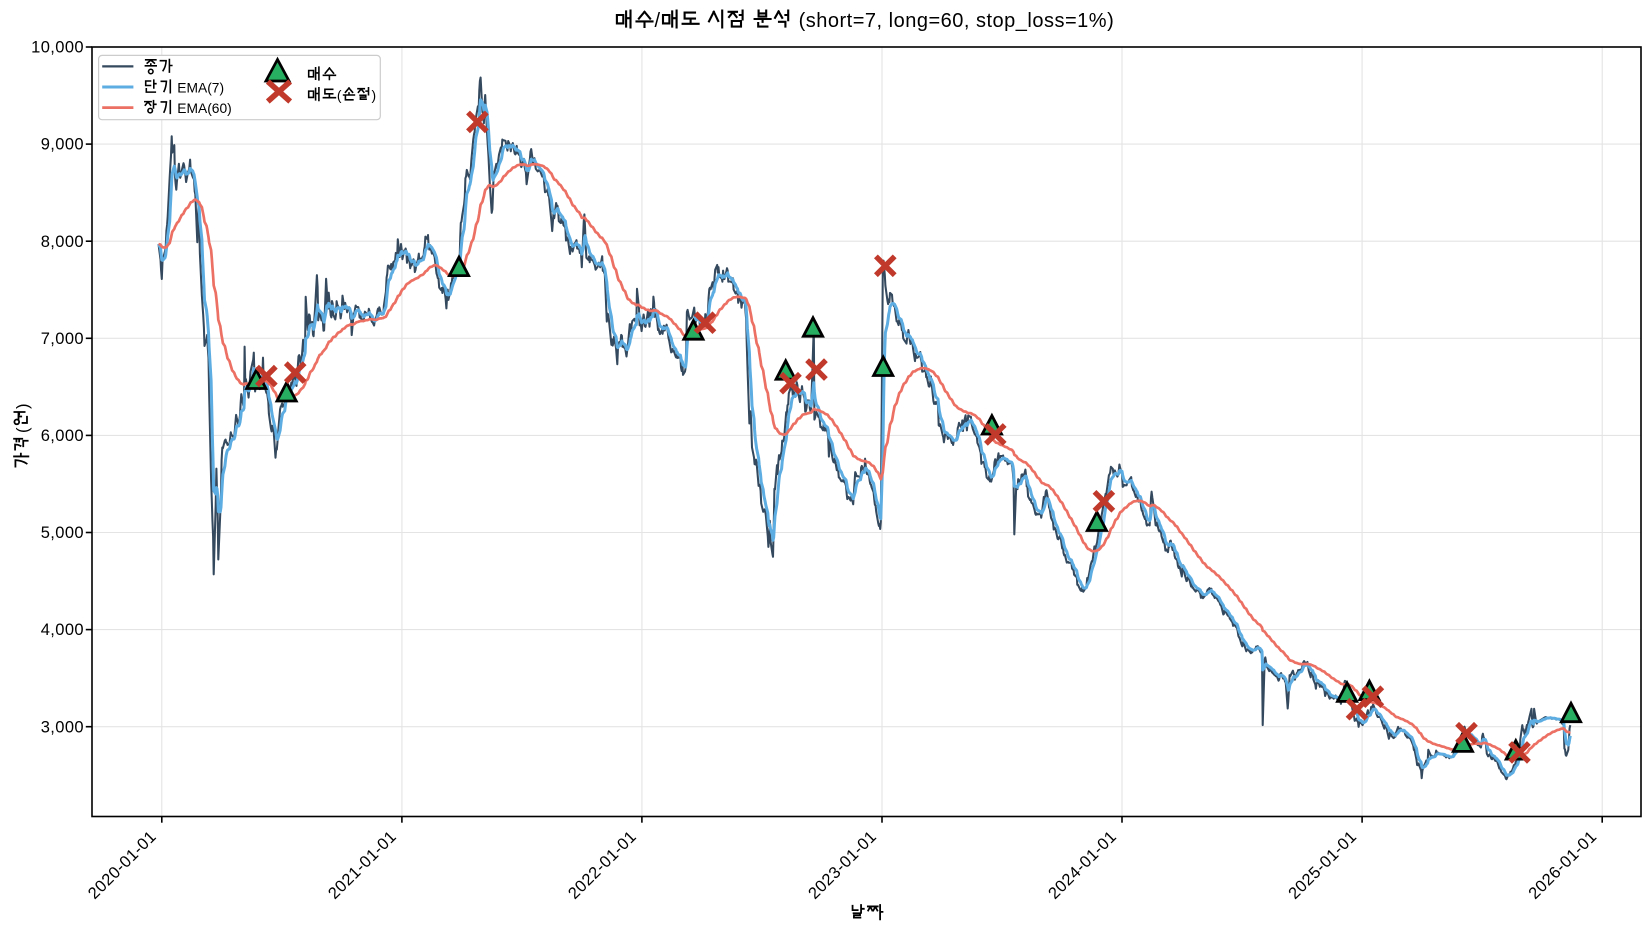 This screenshot has width=1650, height=930. What do you see at coordinates (62, 242) in the screenshot?
I see `svg-text: 8,000` at bounding box center [62, 242].